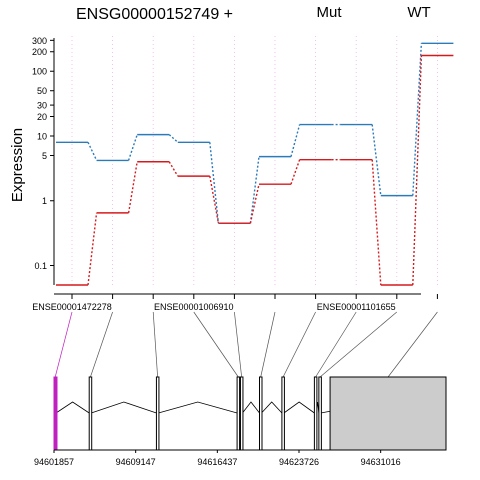  I want to click on y-tick-label: 300, so click(39, 41).